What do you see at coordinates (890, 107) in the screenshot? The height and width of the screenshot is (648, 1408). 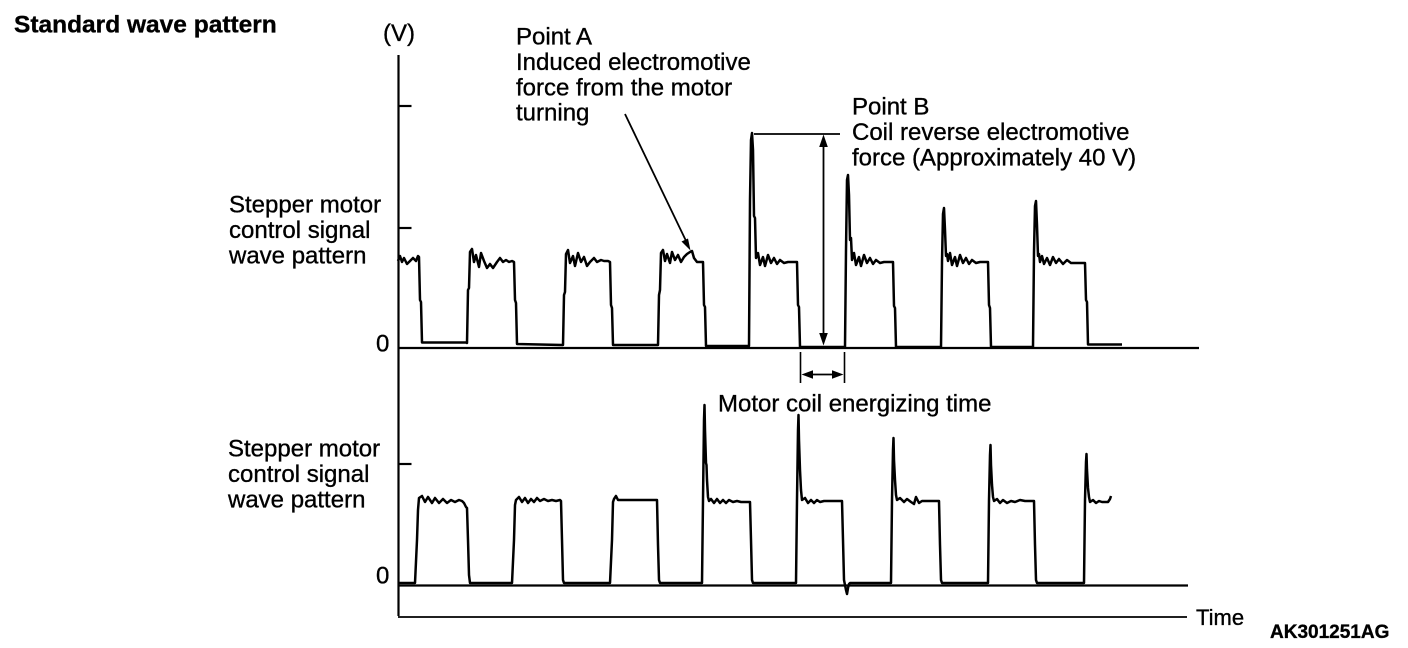 I see `svg-text: Point B` at bounding box center [890, 107].